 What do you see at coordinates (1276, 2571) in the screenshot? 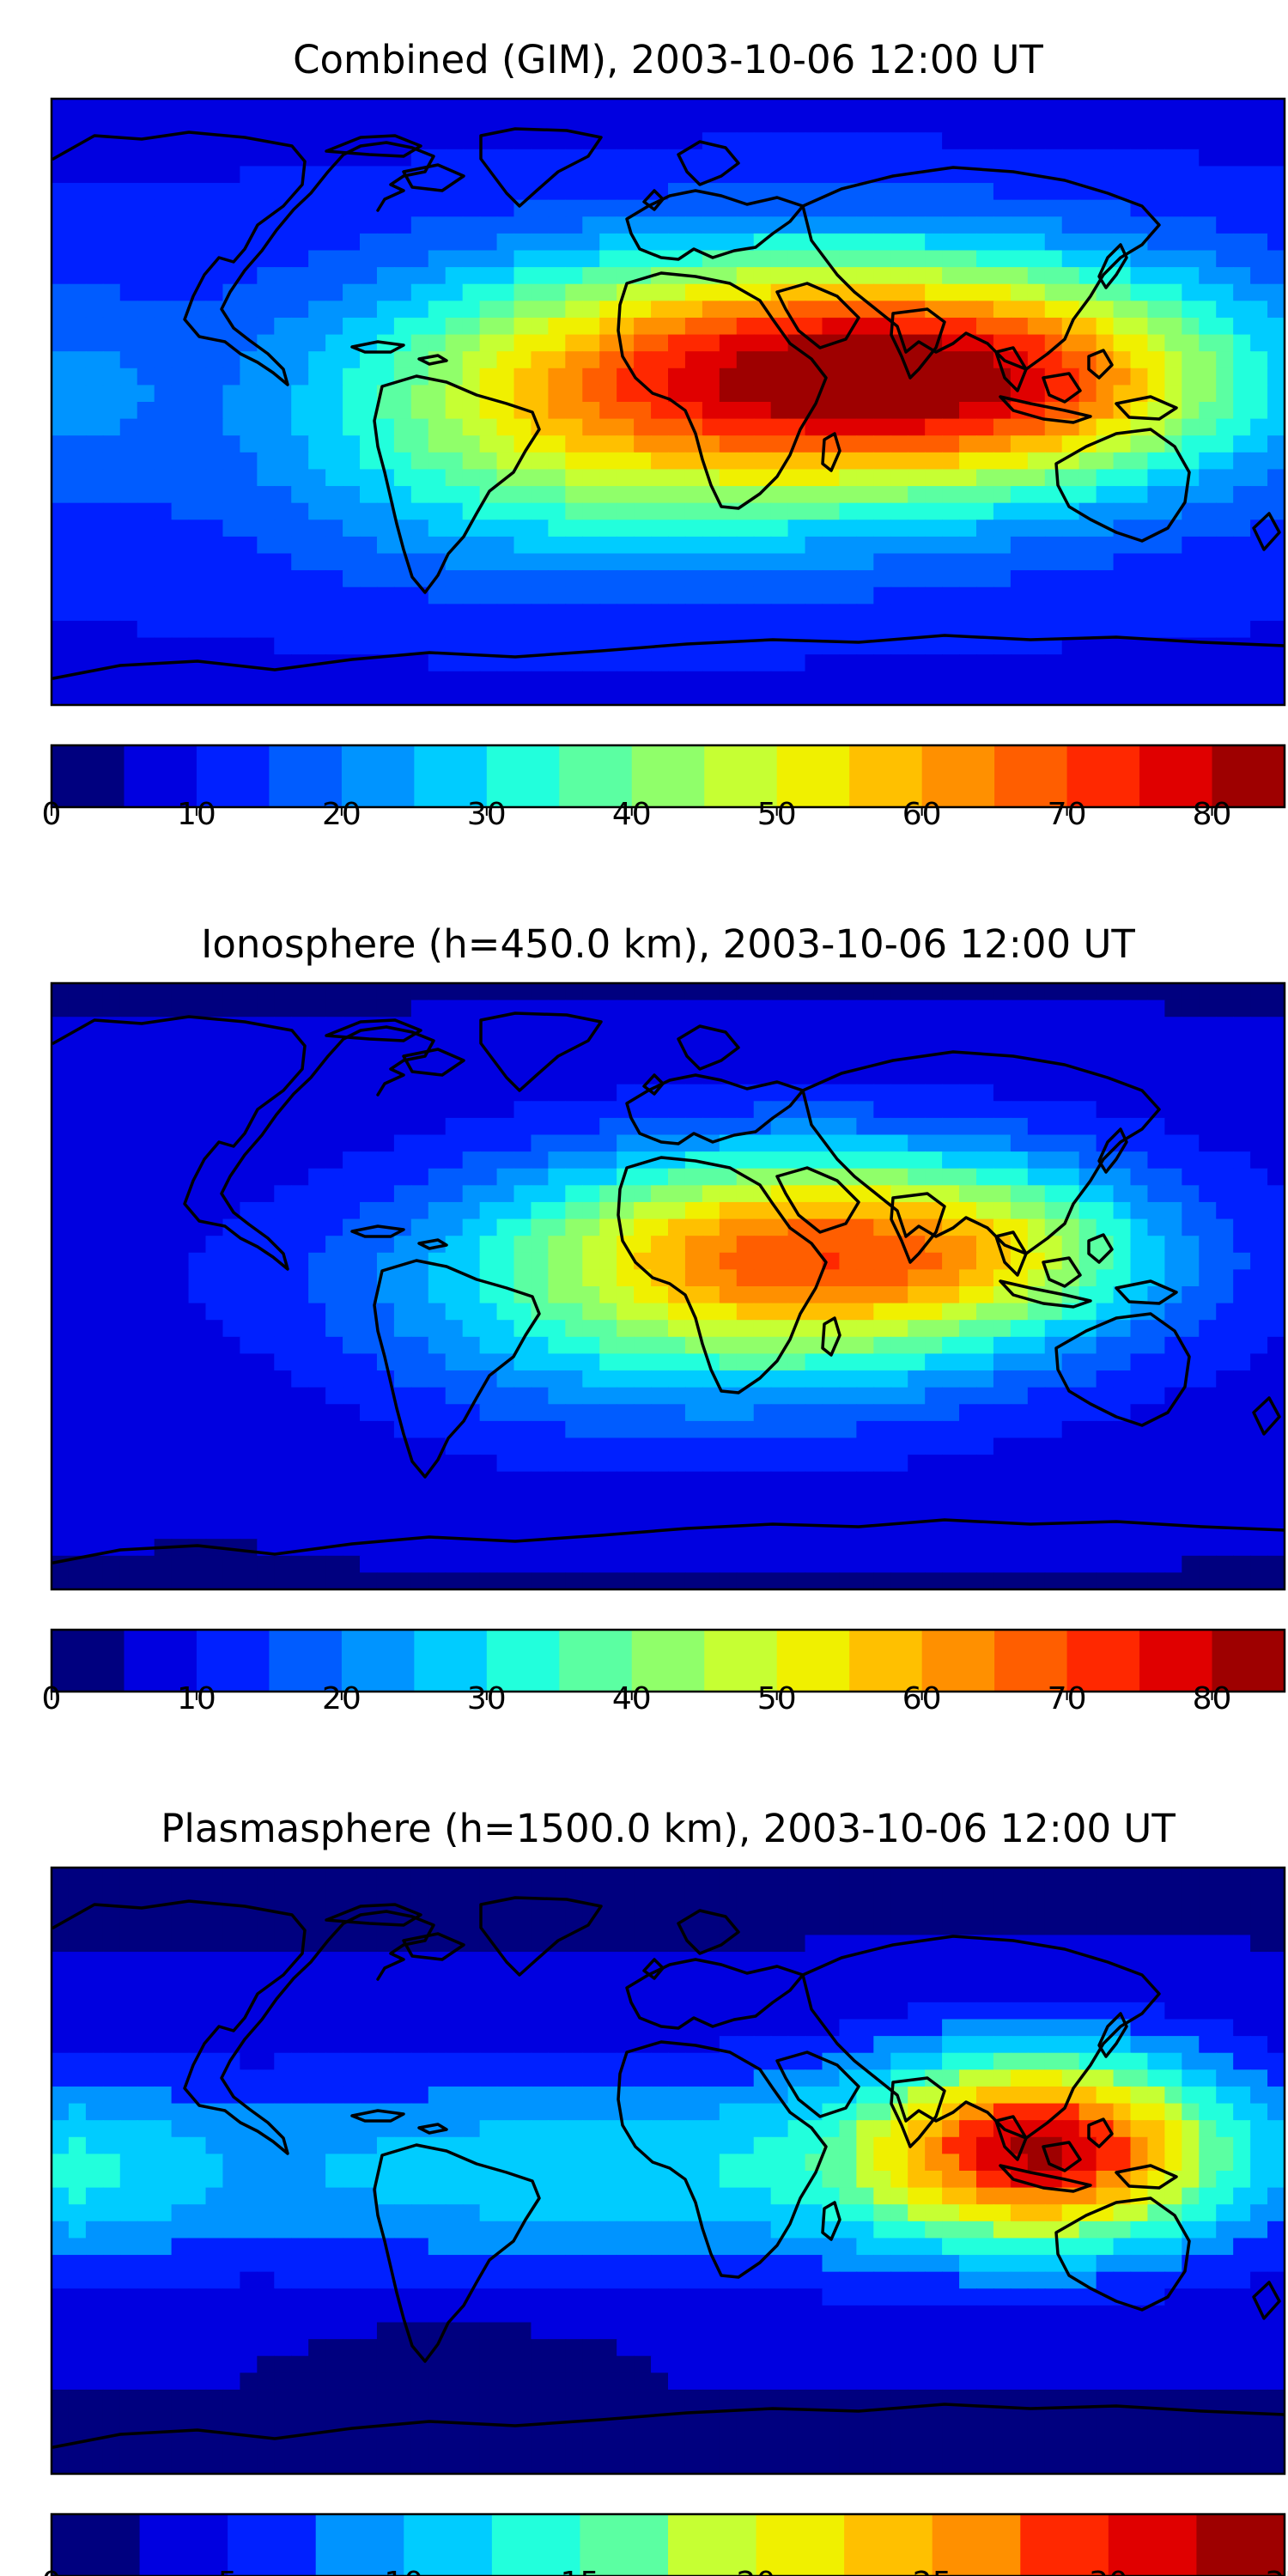
I see `colorbar-tick-label: 35` at bounding box center [1276, 2571].